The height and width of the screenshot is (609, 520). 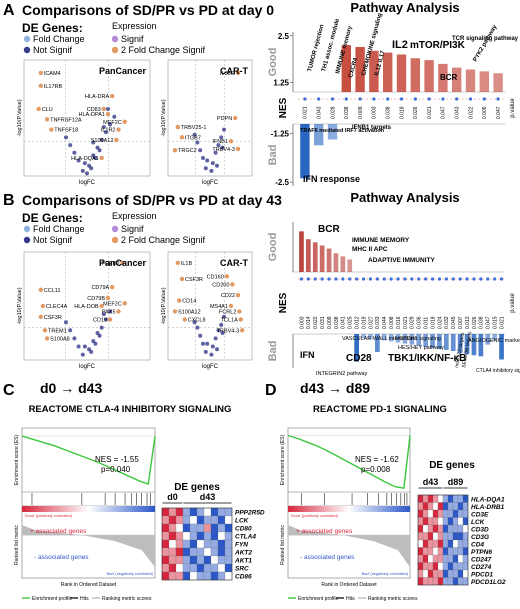 What do you see at coordinates (85, 159) in the screenshot?
I see `gene-label: HLA-DQA1` at bounding box center [85, 159].